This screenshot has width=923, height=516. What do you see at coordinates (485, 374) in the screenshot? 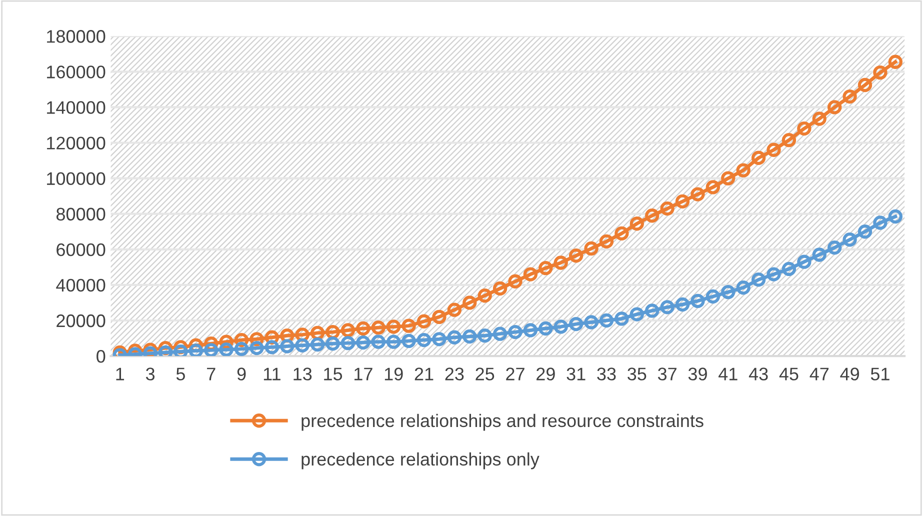
I see `x-tick-label: 25` at bounding box center [485, 374].